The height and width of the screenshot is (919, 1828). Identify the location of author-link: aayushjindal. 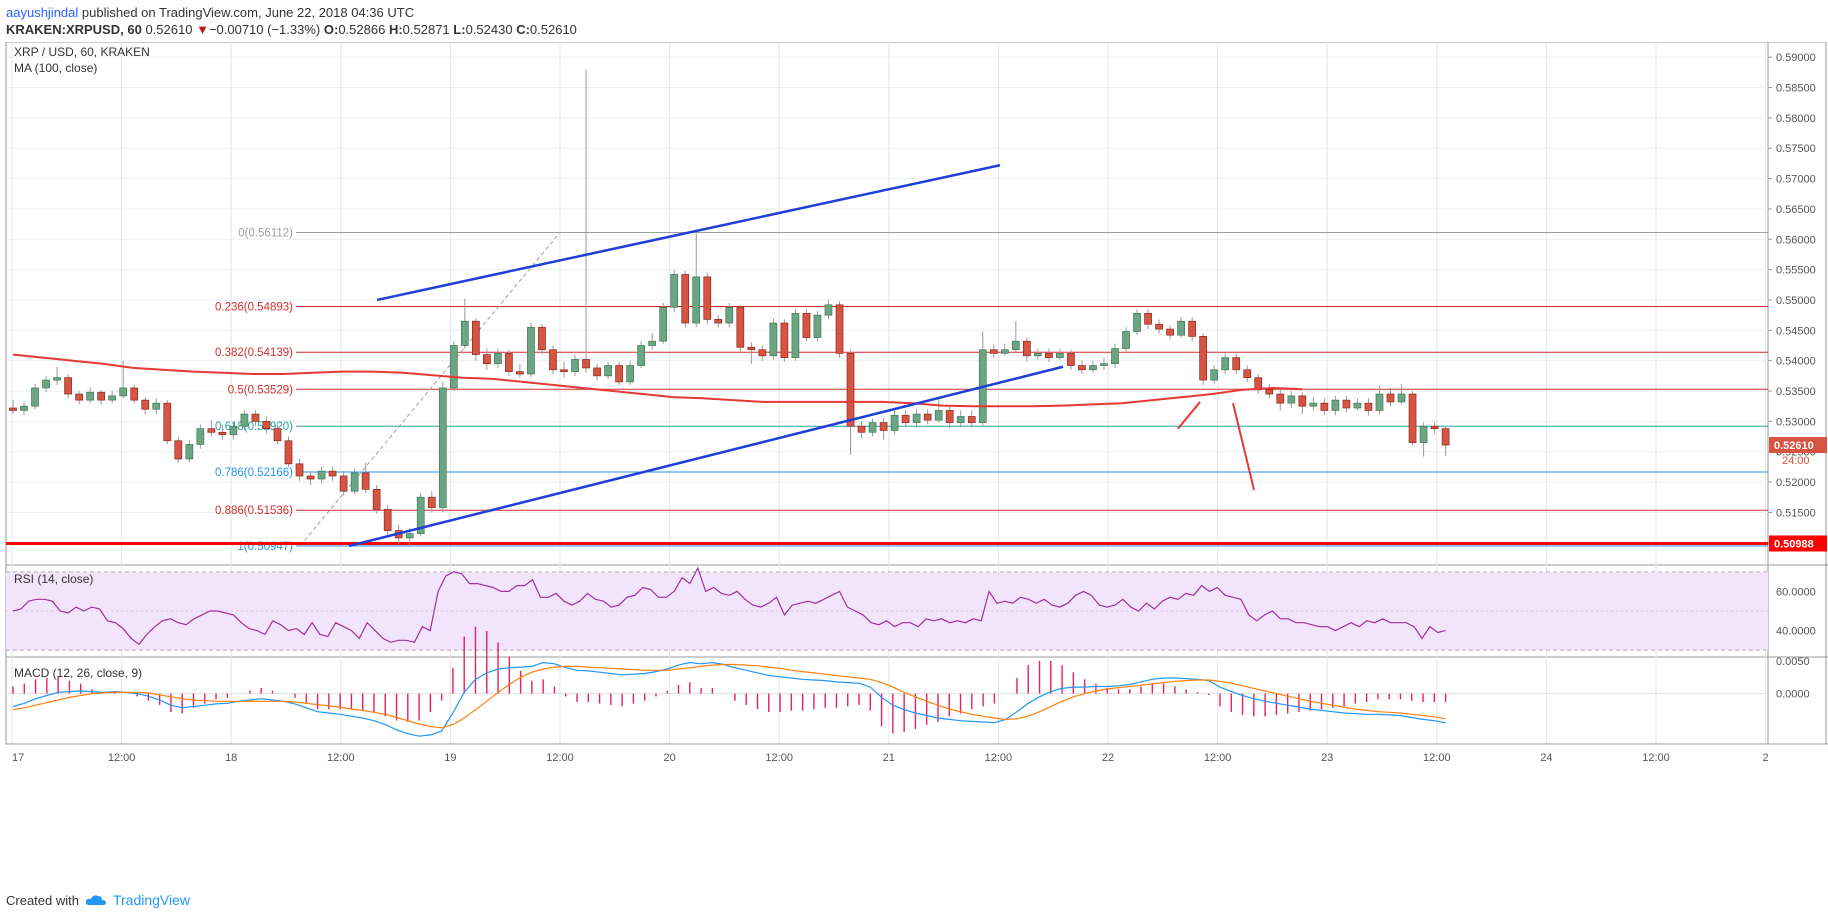
(42, 12).